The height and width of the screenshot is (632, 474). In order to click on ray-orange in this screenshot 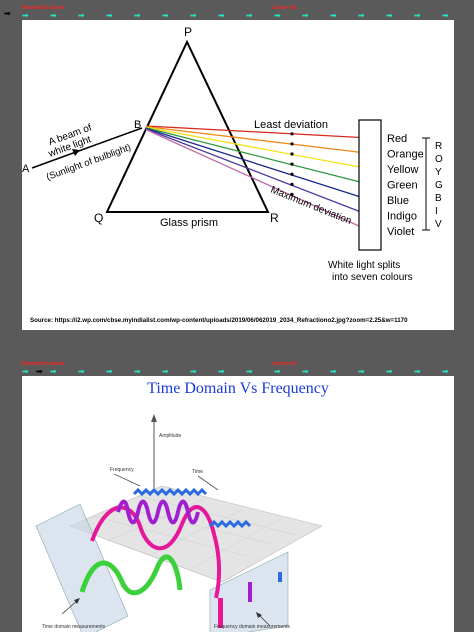, I will do `click(258, 140)`.